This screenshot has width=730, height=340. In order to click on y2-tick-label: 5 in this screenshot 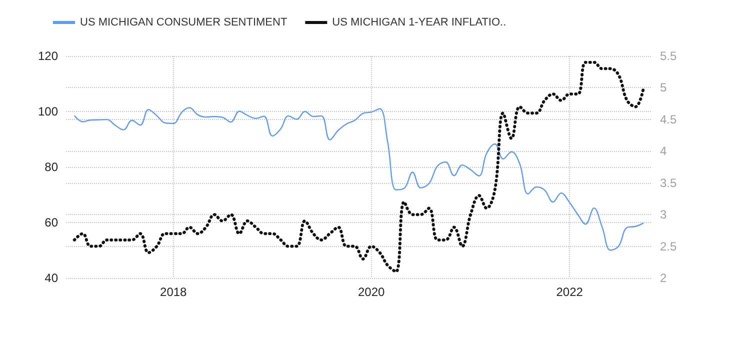, I will do `click(663, 87)`.